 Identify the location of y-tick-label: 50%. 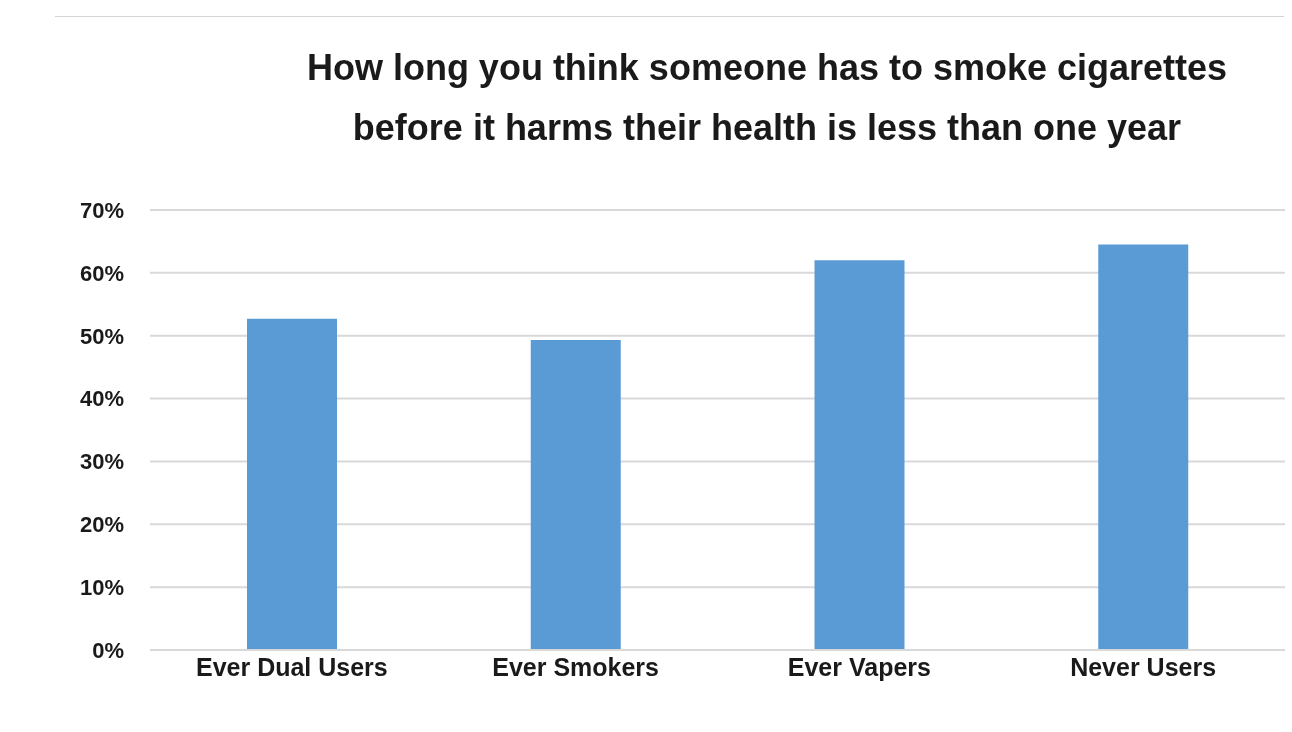
(101, 336).